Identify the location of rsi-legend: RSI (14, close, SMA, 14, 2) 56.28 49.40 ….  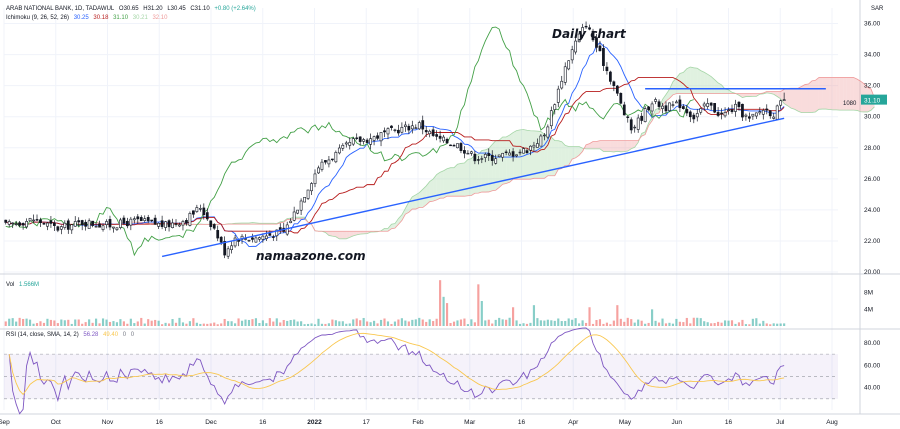
(71, 335).